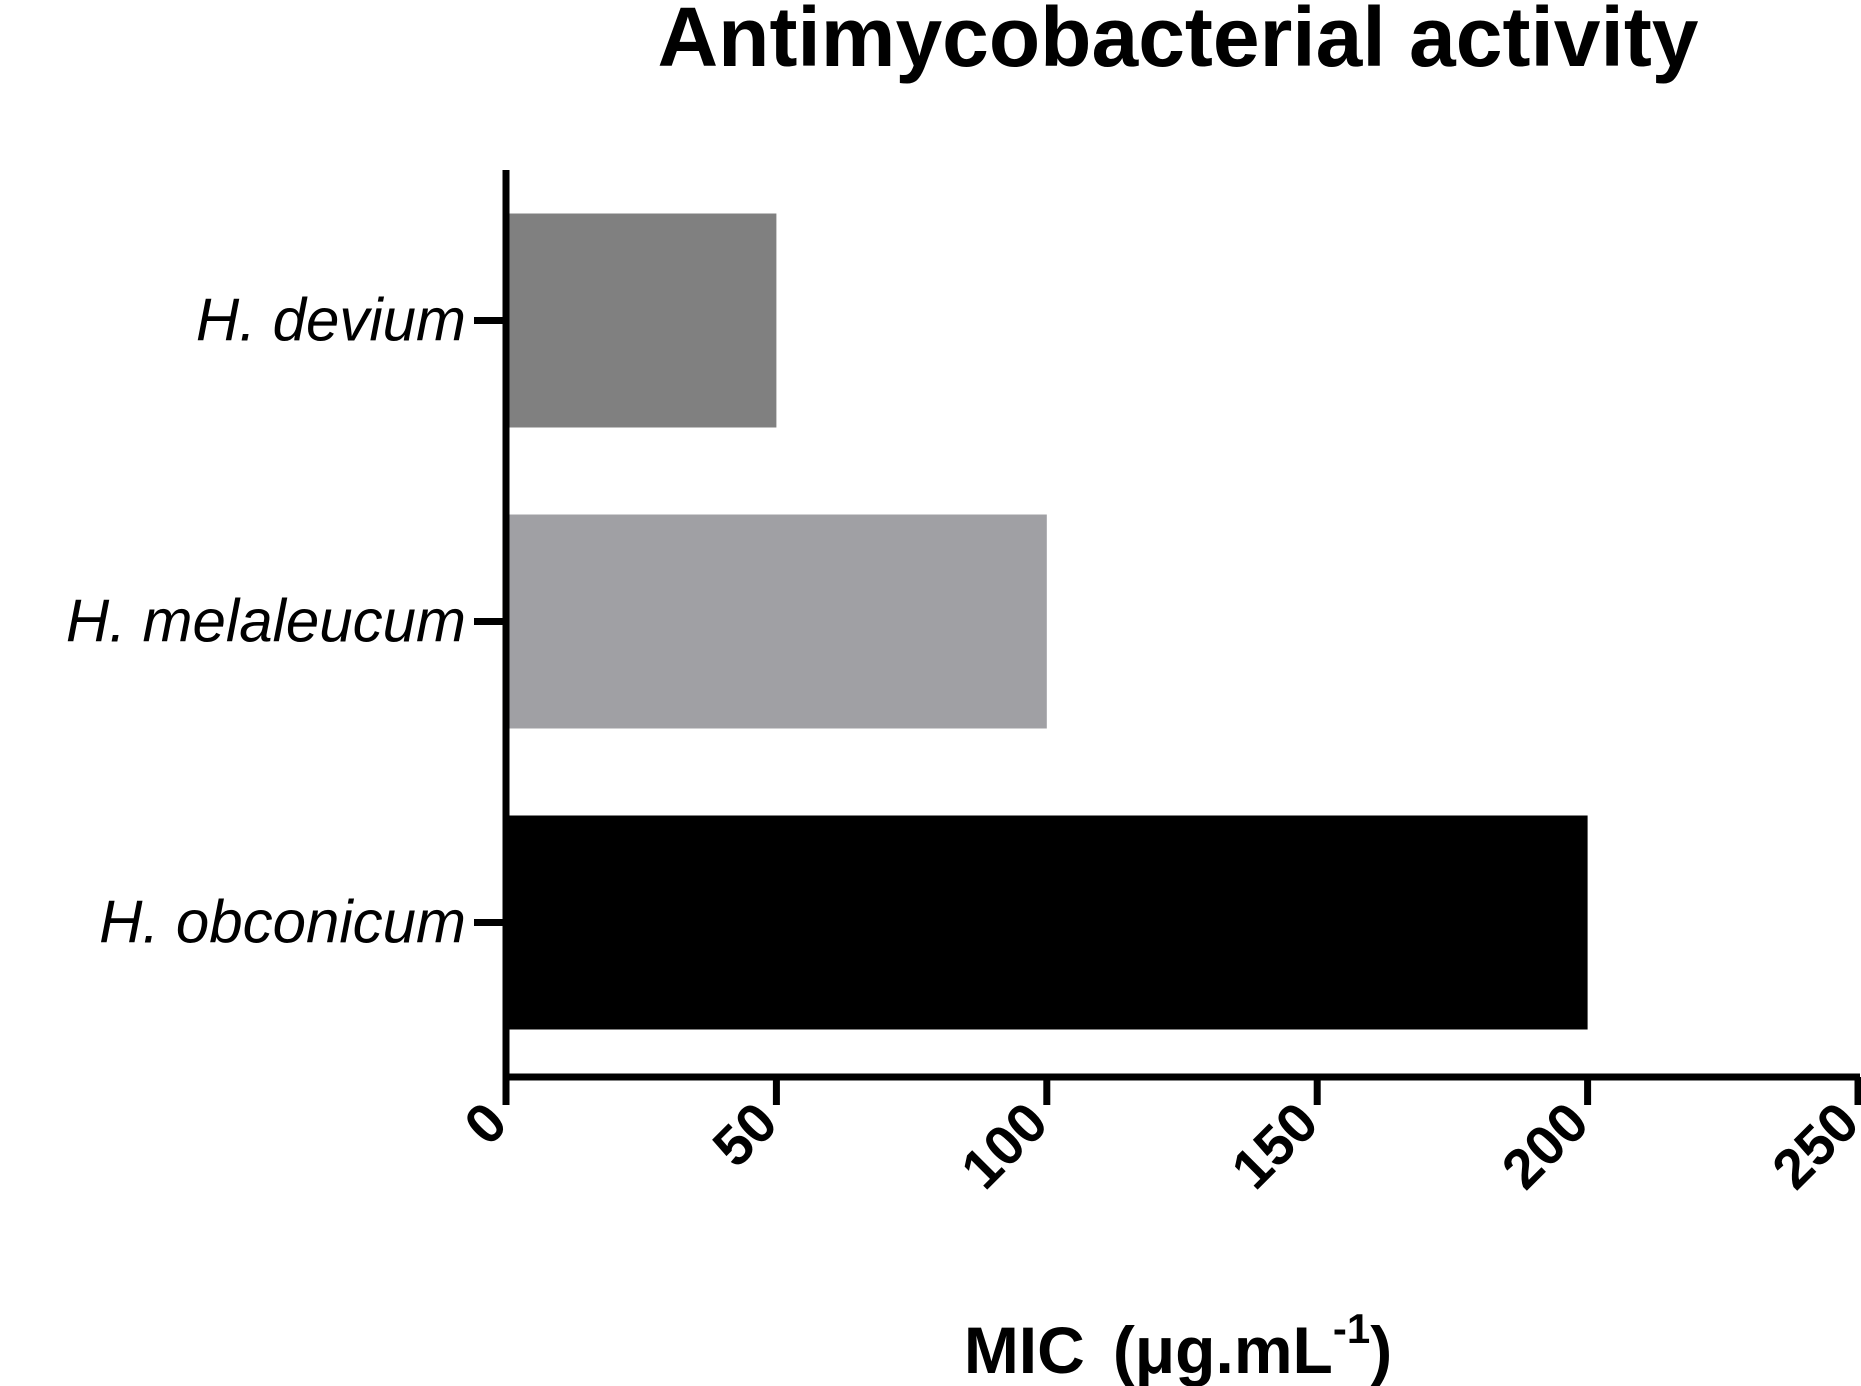 This screenshot has height=1386, width=1861. What do you see at coordinates (1274, 1145) in the screenshot?
I see `x-tick-label: 150` at bounding box center [1274, 1145].